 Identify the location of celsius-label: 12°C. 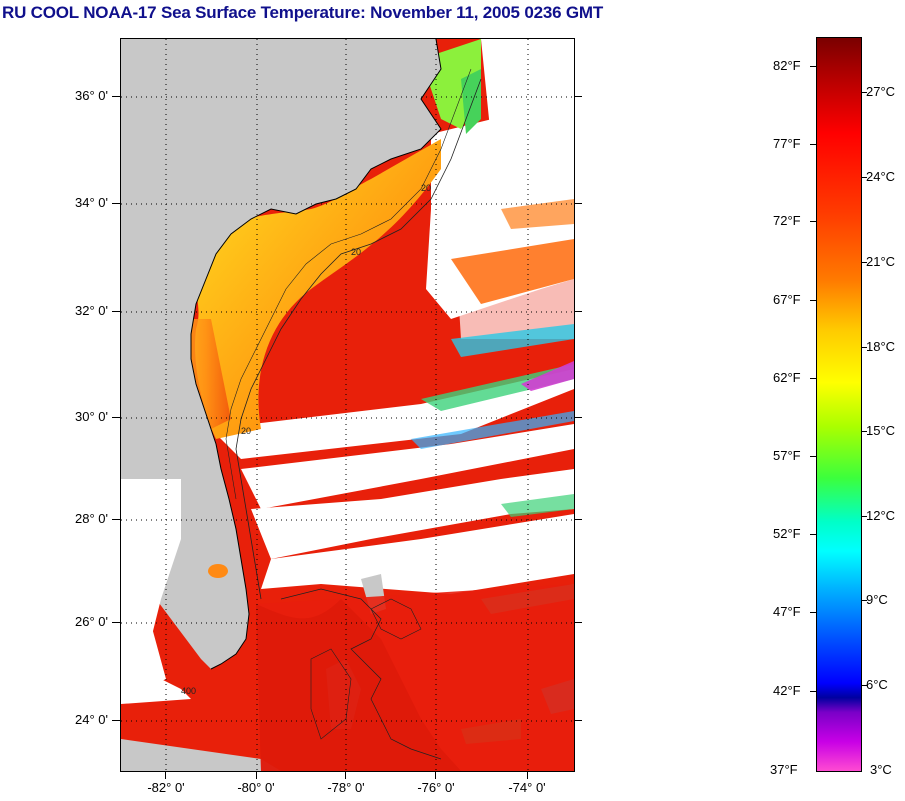
(881, 515).